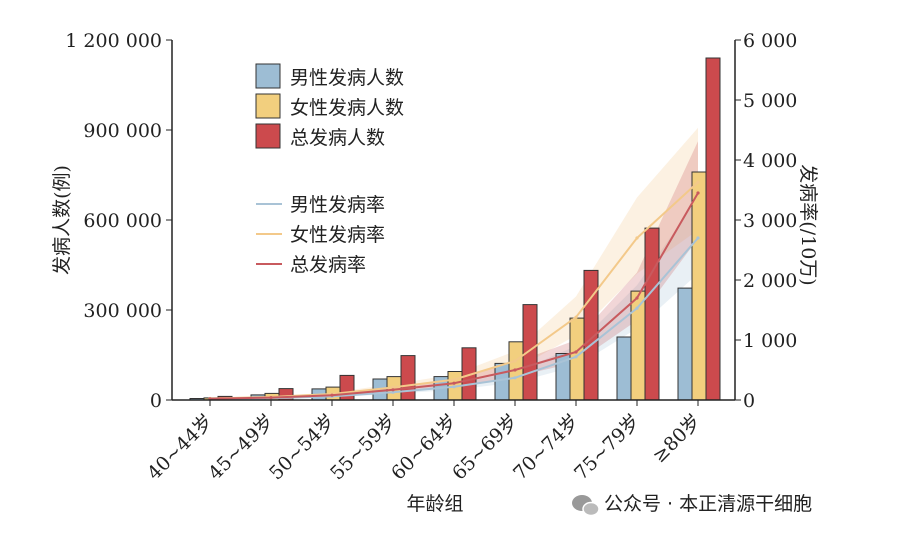  What do you see at coordinates (180, 447) in the screenshot?
I see `x-tick-label: 40~44岁` at bounding box center [180, 447].